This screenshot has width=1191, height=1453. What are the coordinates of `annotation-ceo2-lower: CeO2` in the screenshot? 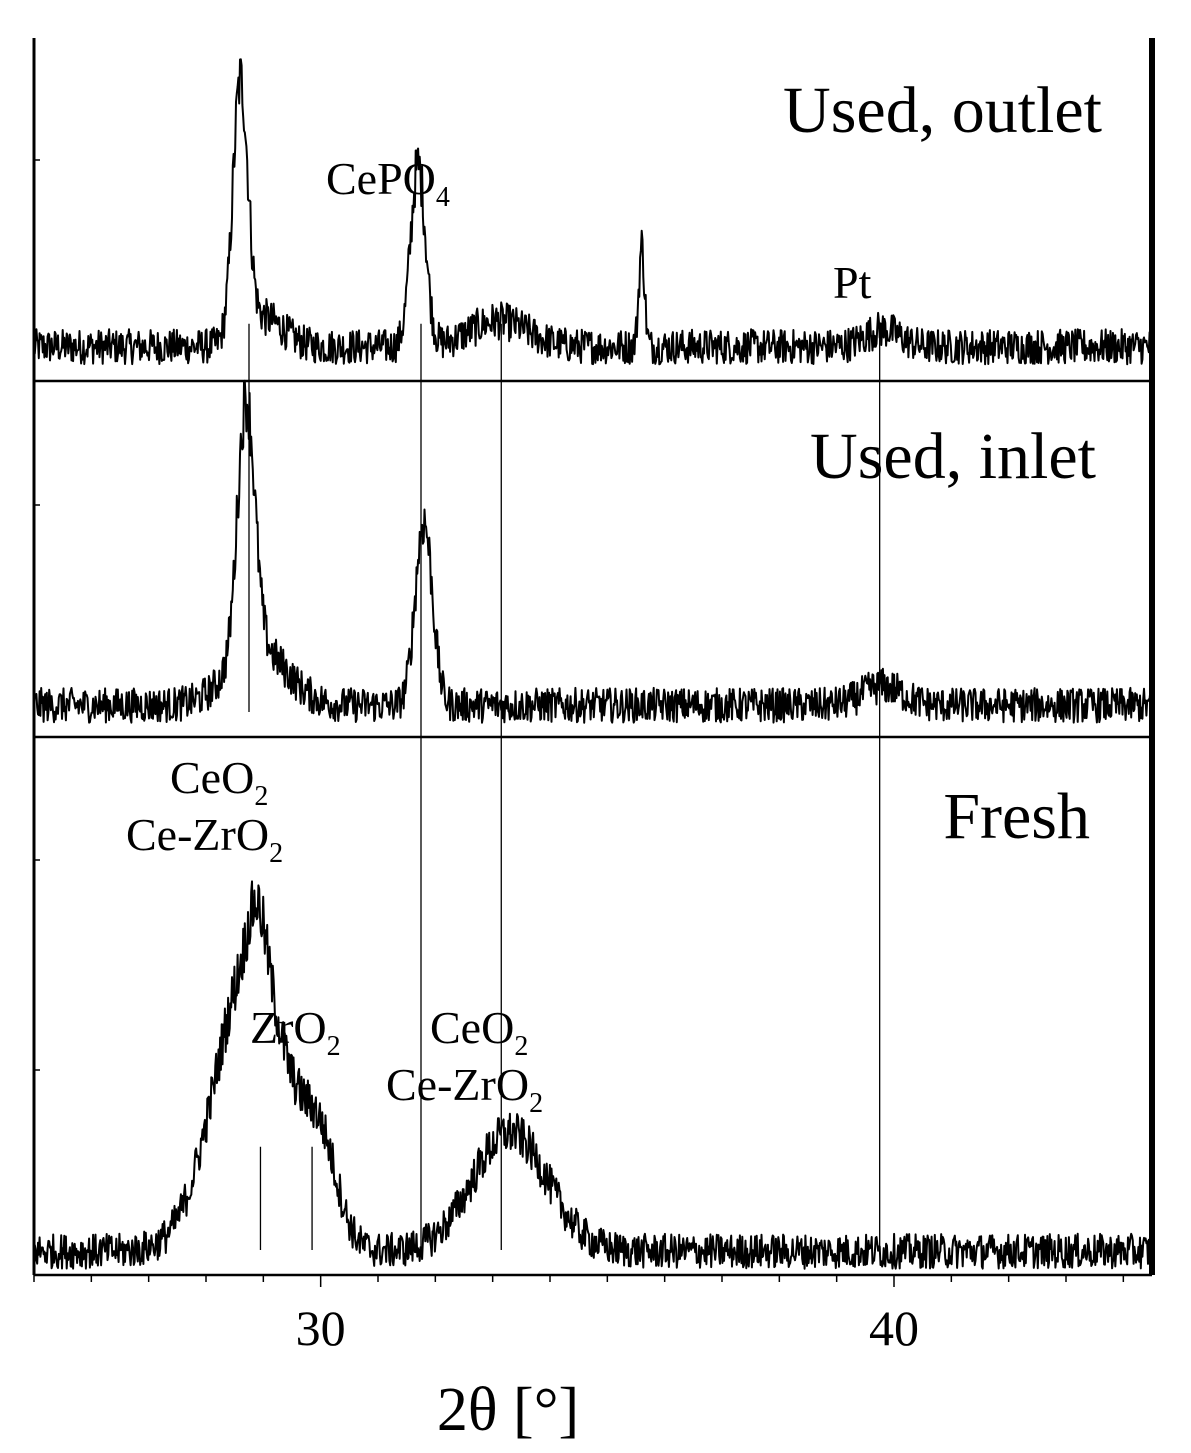 It's located at (479, 1032).